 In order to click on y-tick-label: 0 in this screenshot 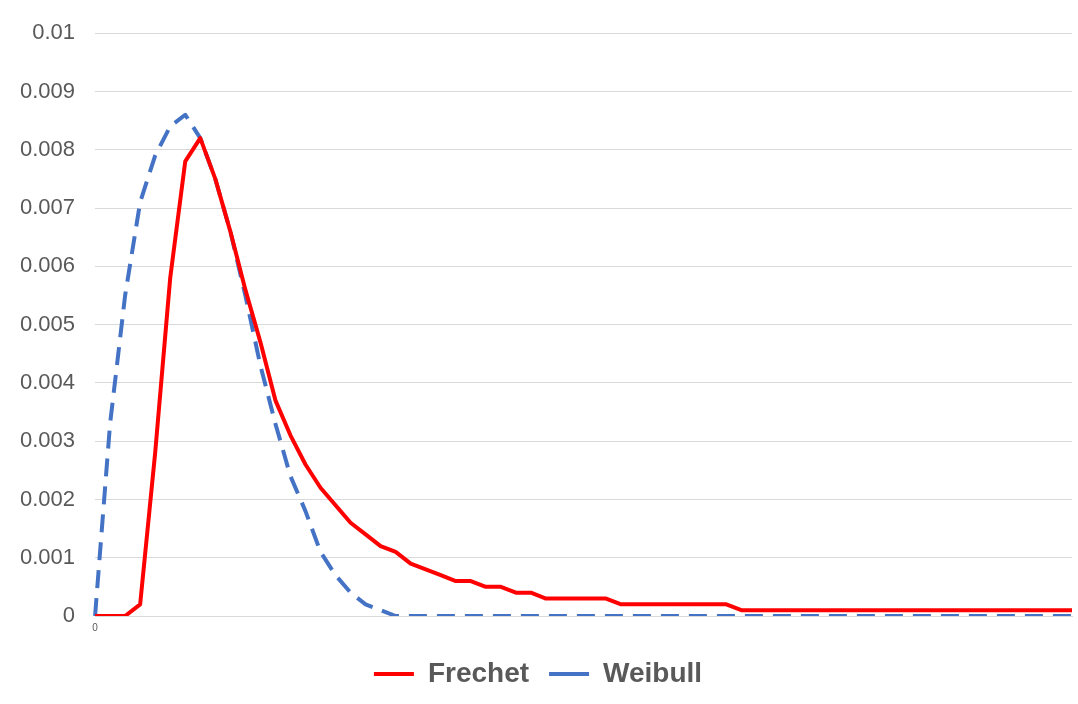, I will do `click(69, 615)`.